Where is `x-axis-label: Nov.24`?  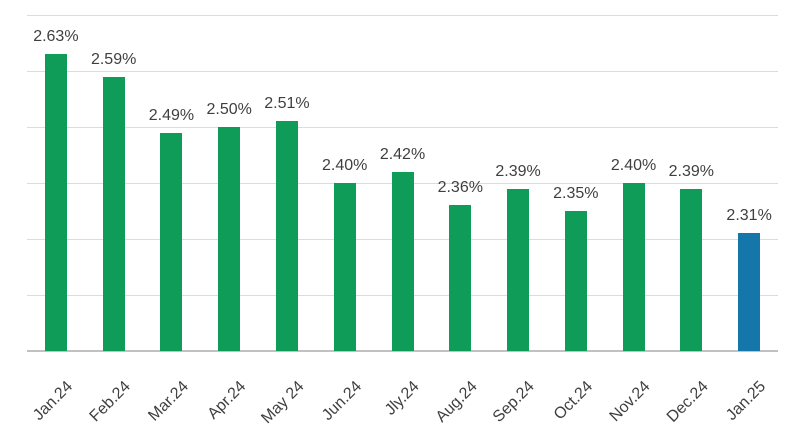
x-axis-label: Nov.24 is located at coordinates (630, 402).